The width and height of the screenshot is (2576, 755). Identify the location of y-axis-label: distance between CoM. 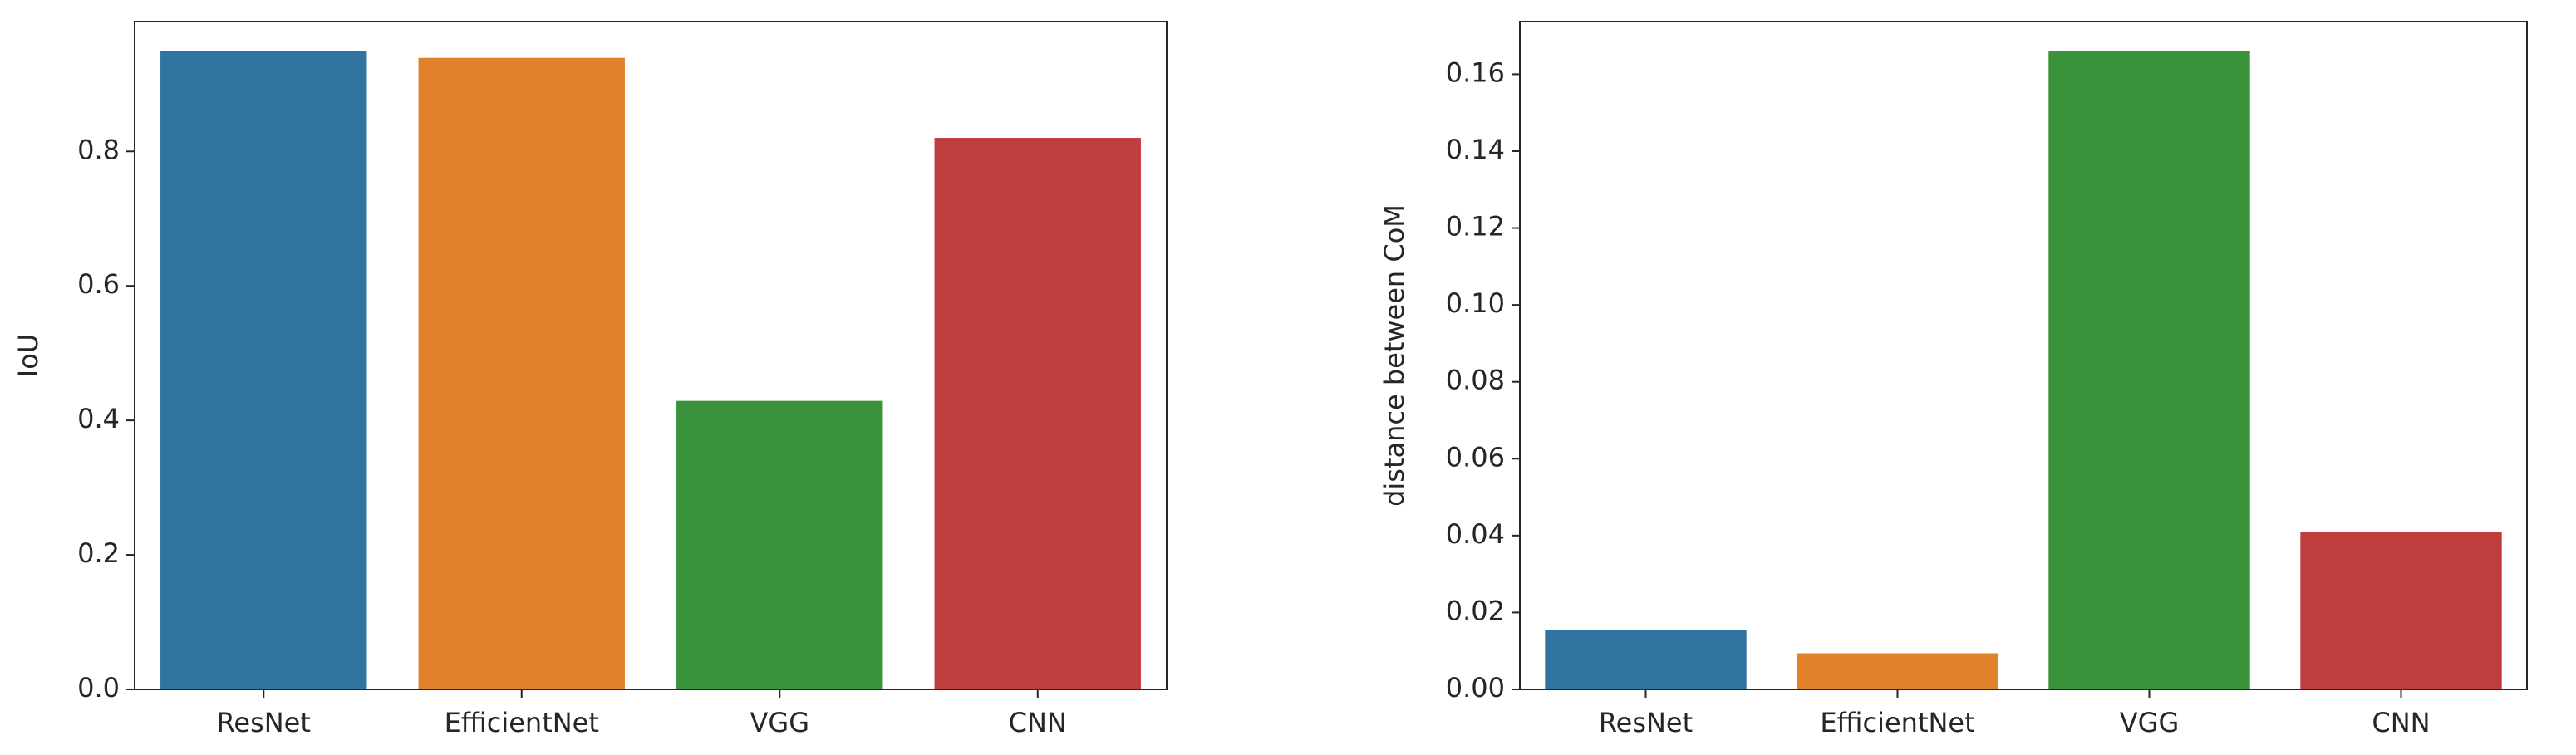
(1394, 356).